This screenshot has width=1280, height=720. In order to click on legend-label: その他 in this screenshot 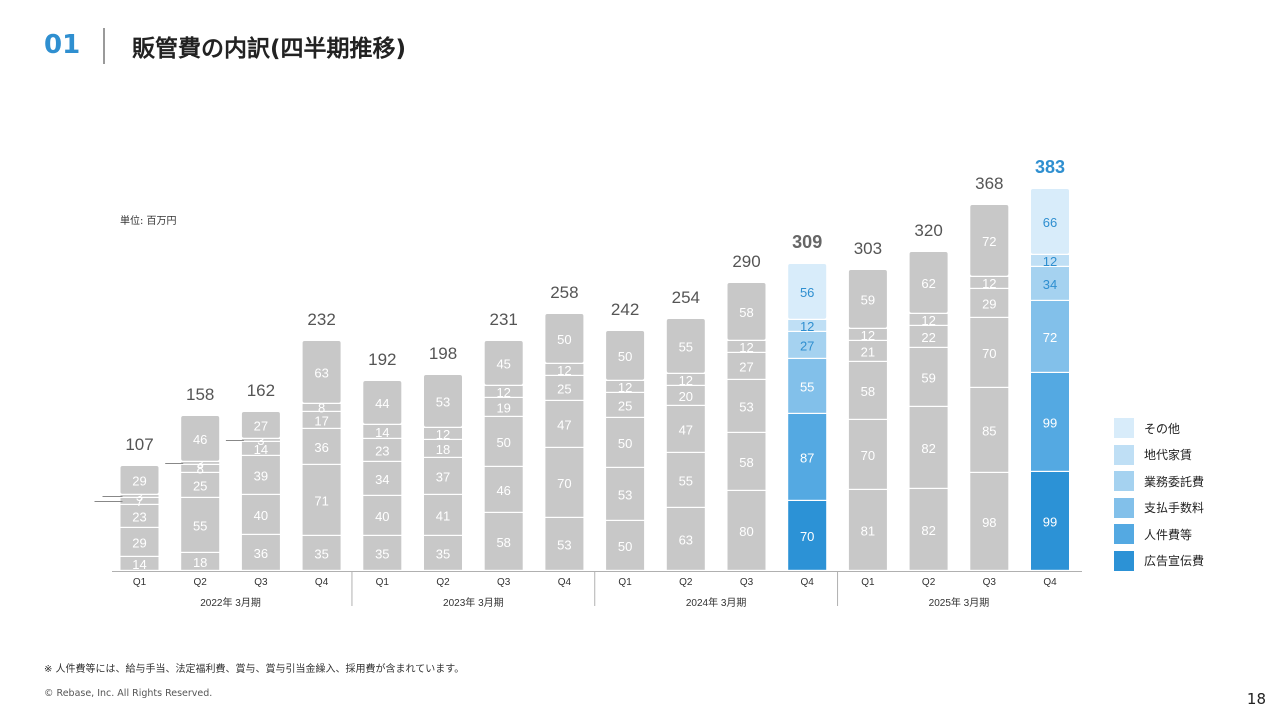, I will do `click(1162, 428)`.